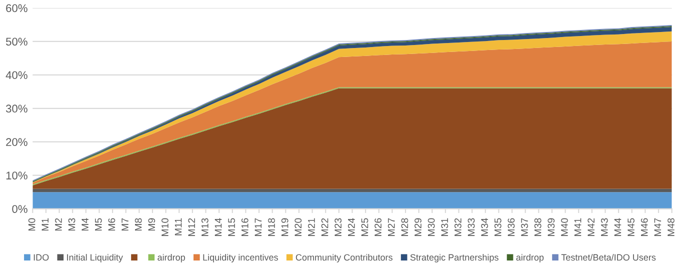 The image size is (680, 266). I want to click on y-tick-label: 30%, so click(17, 108).